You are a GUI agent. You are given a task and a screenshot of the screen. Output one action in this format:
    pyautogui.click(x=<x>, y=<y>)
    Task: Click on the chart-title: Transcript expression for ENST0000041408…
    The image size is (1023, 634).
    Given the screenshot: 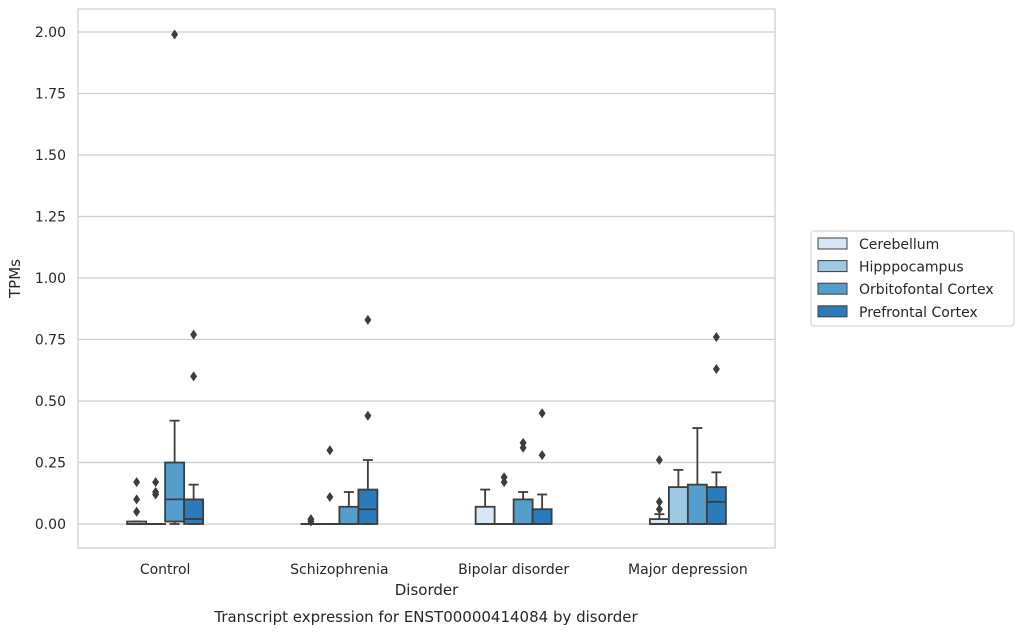 What is the action you would take?
    pyautogui.click(x=425, y=617)
    